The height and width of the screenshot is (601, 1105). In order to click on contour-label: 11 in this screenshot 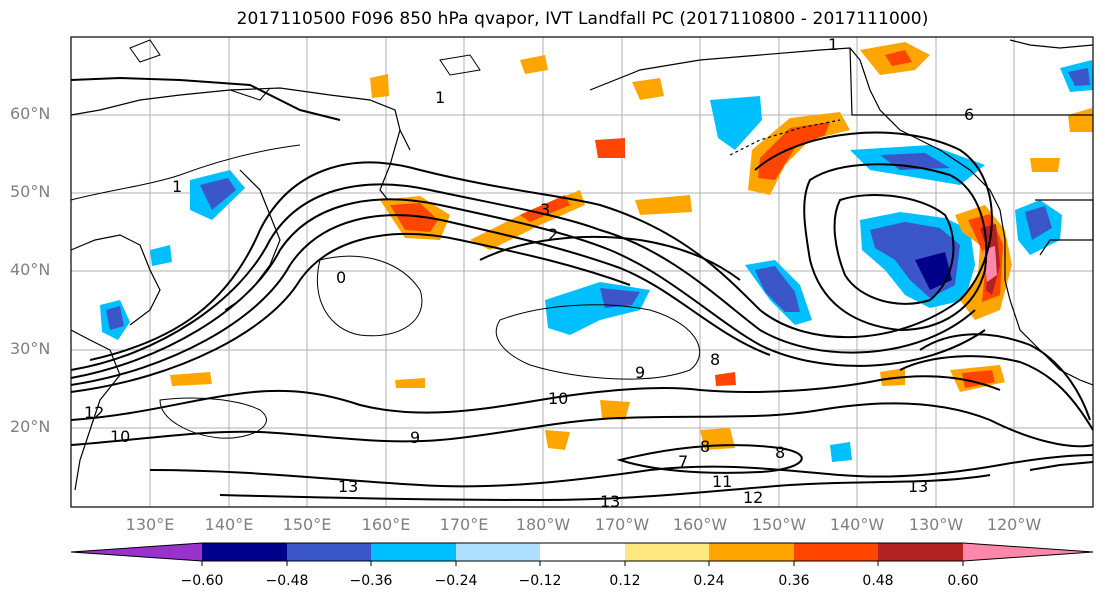, I will do `click(722, 481)`.